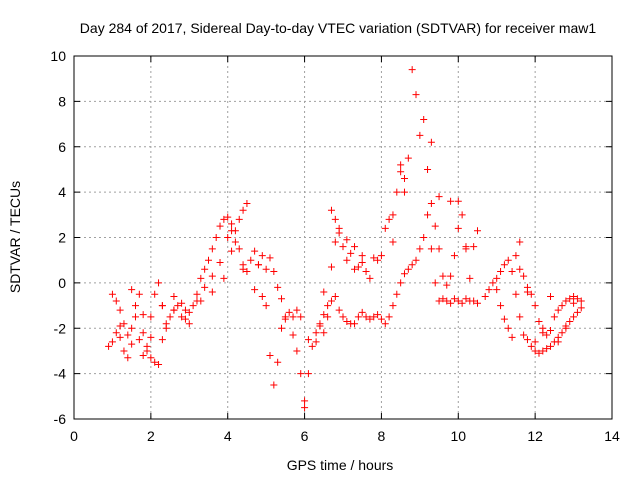 The image size is (640, 480). I want to click on y-tick-label: 0, so click(62, 283).